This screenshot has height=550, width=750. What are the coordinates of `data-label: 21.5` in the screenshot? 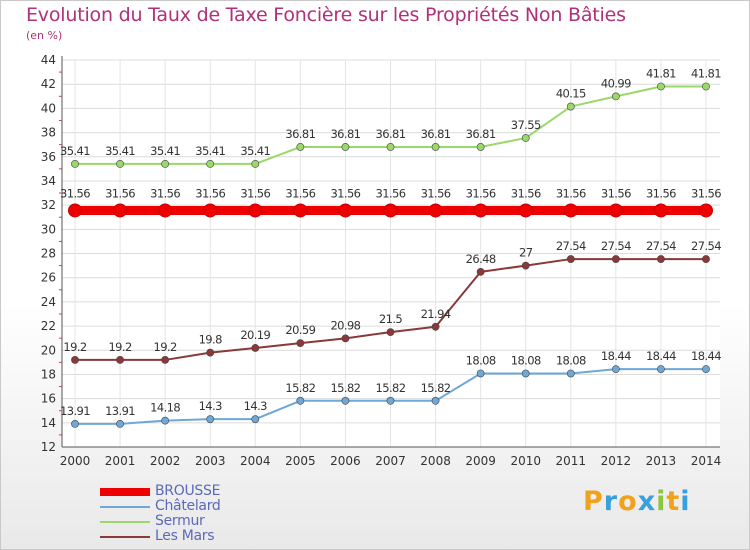 It's located at (390, 319).